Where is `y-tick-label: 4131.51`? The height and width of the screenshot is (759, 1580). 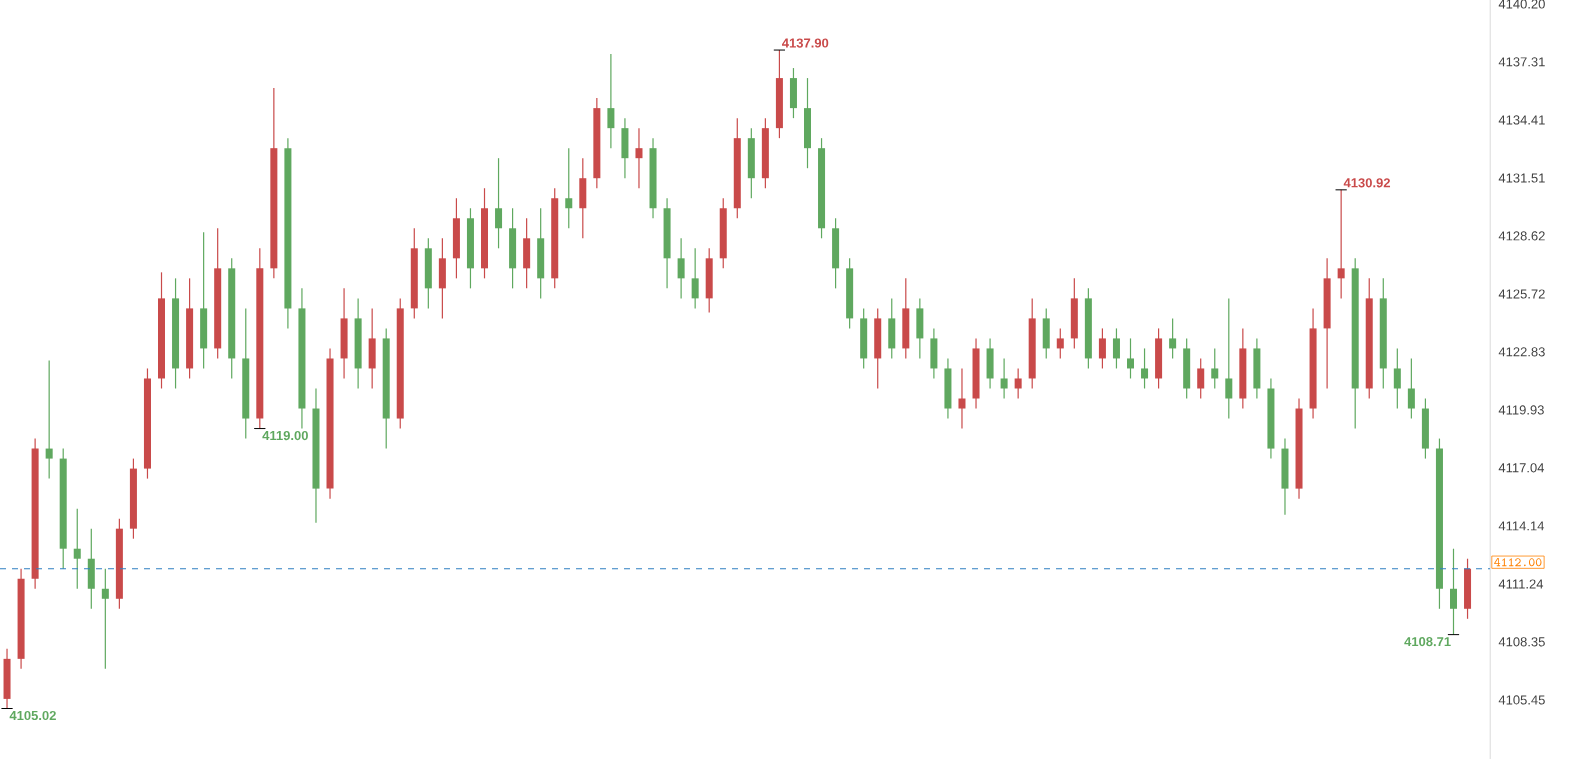 y-tick-label: 4131.51 is located at coordinates (1521, 178).